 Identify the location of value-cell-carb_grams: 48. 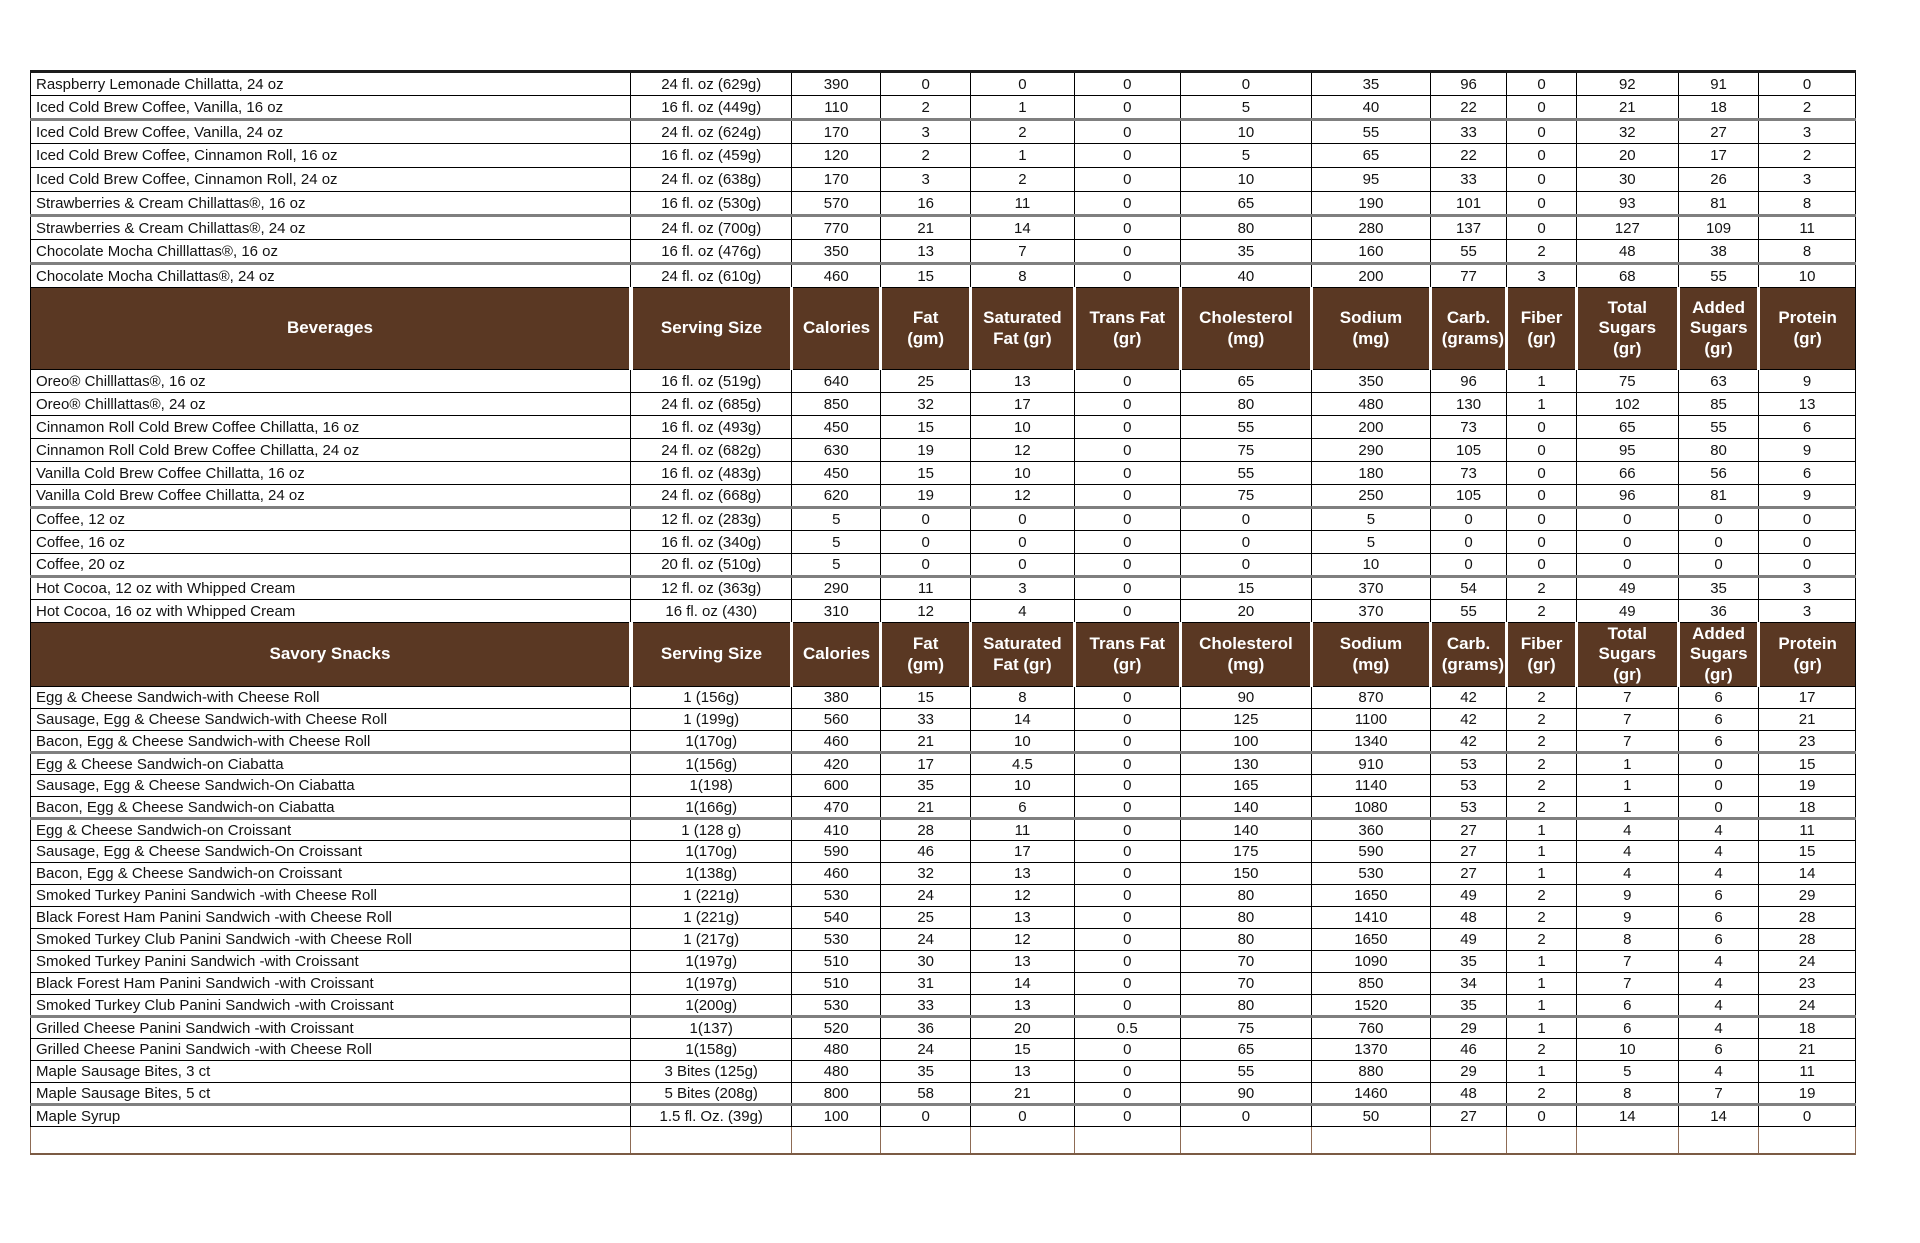
(1468, 917).